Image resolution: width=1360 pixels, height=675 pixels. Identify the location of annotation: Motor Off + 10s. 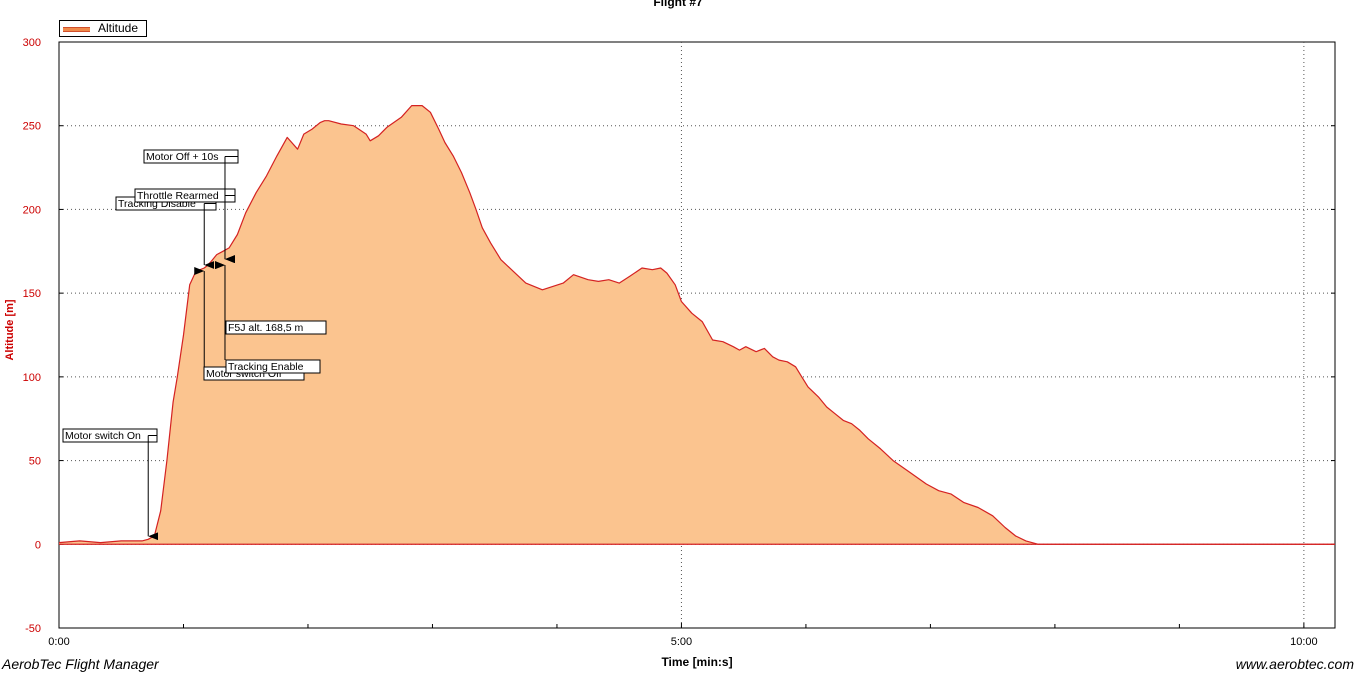
(191, 206).